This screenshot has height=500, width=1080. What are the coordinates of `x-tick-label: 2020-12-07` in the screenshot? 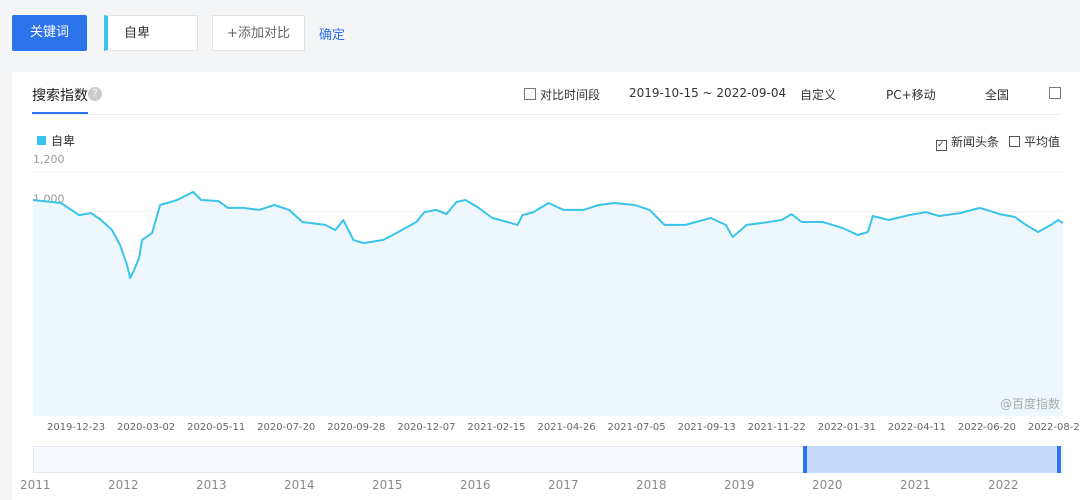 It's located at (426, 427).